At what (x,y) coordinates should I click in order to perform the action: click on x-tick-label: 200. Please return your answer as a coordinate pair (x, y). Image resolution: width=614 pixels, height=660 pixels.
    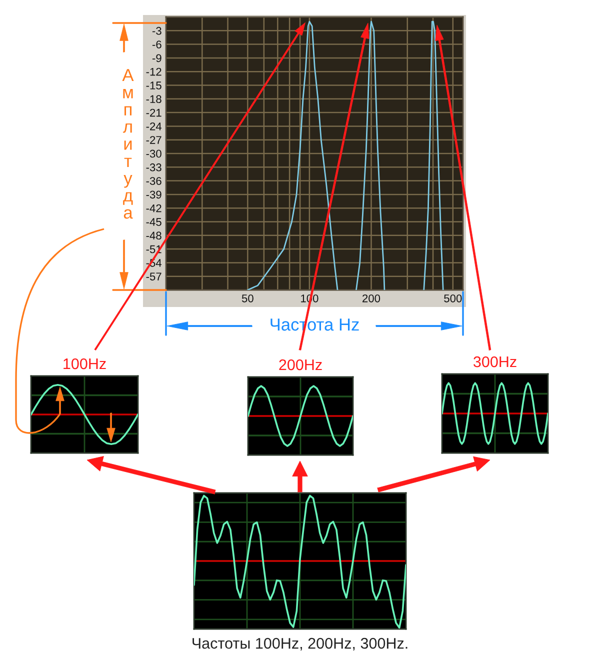
    Looking at the image, I should click on (371, 298).